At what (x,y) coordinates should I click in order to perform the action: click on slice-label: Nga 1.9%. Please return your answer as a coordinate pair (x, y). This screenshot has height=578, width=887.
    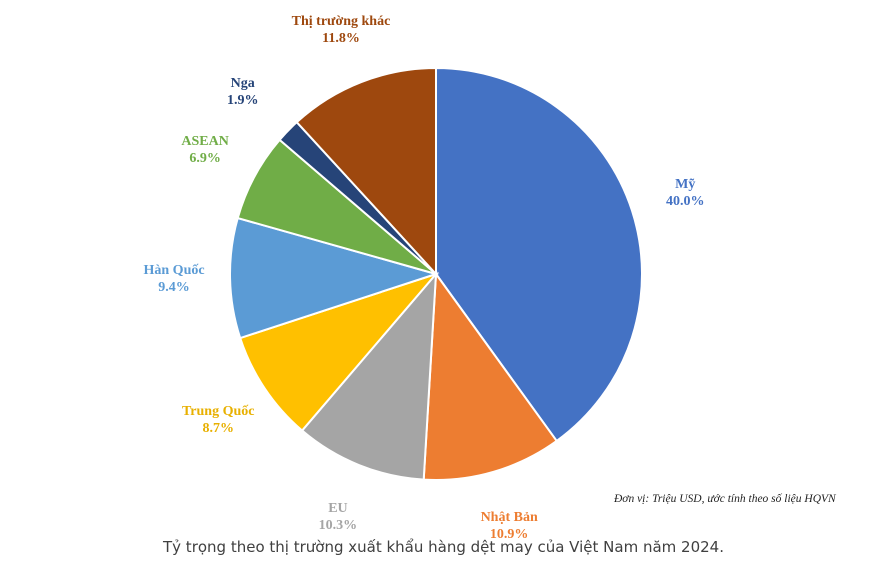
    Looking at the image, I should click on (243, 92).